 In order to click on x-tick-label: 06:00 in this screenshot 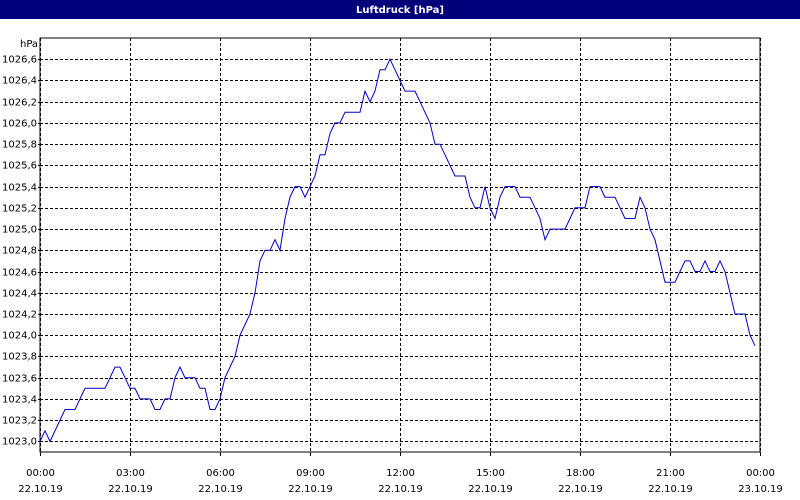, I will do `click(220, 473)`.